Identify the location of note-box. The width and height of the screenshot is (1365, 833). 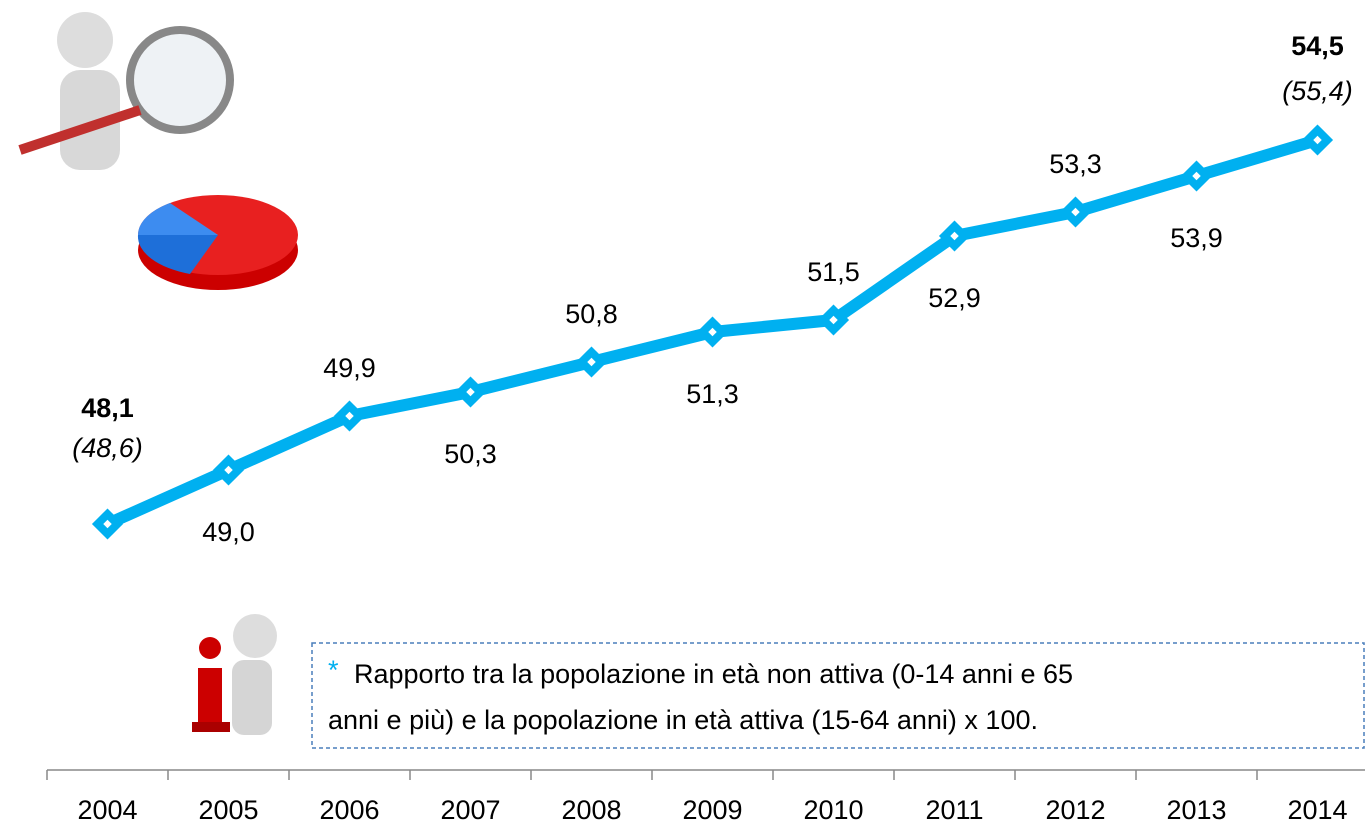
(838, 695).